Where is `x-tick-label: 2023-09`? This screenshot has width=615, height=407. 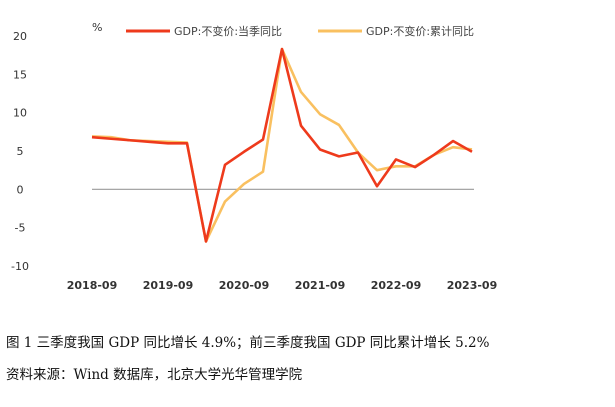
x-tick-label: 2023-09 is located at coordinates (472, 285).